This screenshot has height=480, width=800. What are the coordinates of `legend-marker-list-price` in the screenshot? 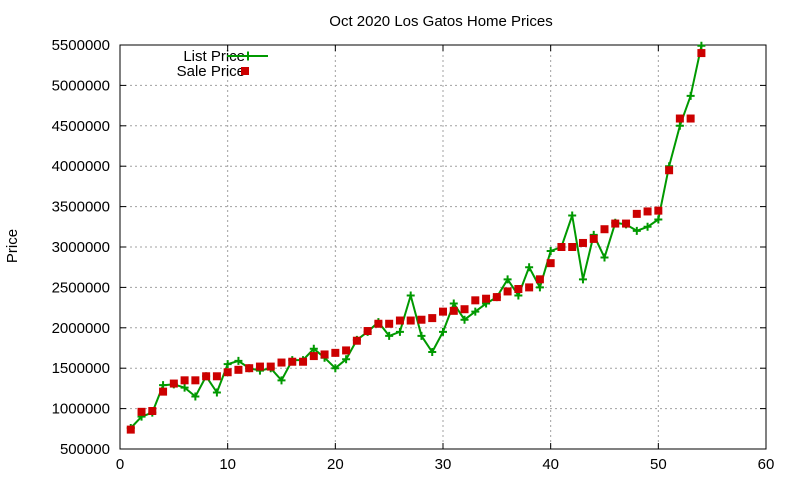 It's located at (248, 56).